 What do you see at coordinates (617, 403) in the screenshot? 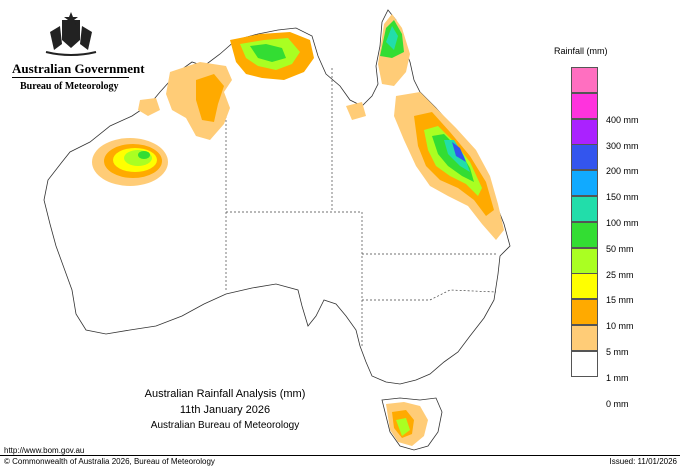
I see `legend-label: 0 mm` at bounding box center [617, 403].